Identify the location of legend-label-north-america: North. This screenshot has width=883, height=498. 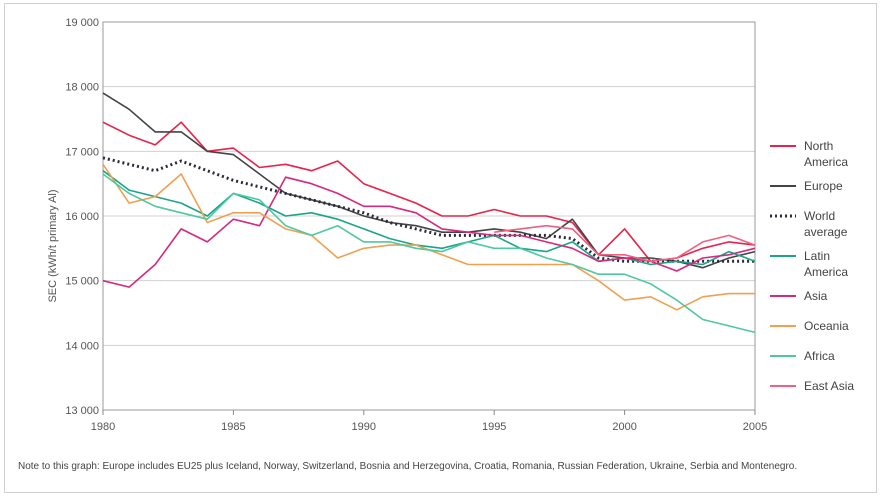
(818, 146).